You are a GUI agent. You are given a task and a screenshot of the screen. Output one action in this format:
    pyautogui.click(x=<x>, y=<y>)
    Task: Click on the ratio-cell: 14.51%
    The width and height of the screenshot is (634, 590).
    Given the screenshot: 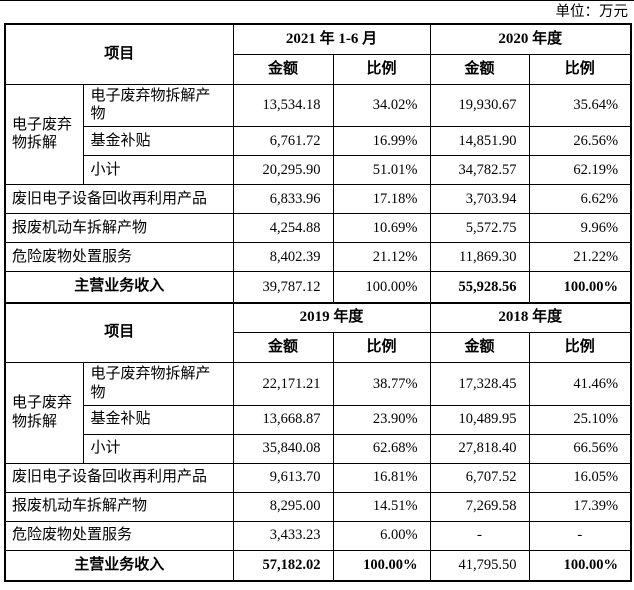 What is the action you would take?
    pyautogui.click(x=381, y=506)
    